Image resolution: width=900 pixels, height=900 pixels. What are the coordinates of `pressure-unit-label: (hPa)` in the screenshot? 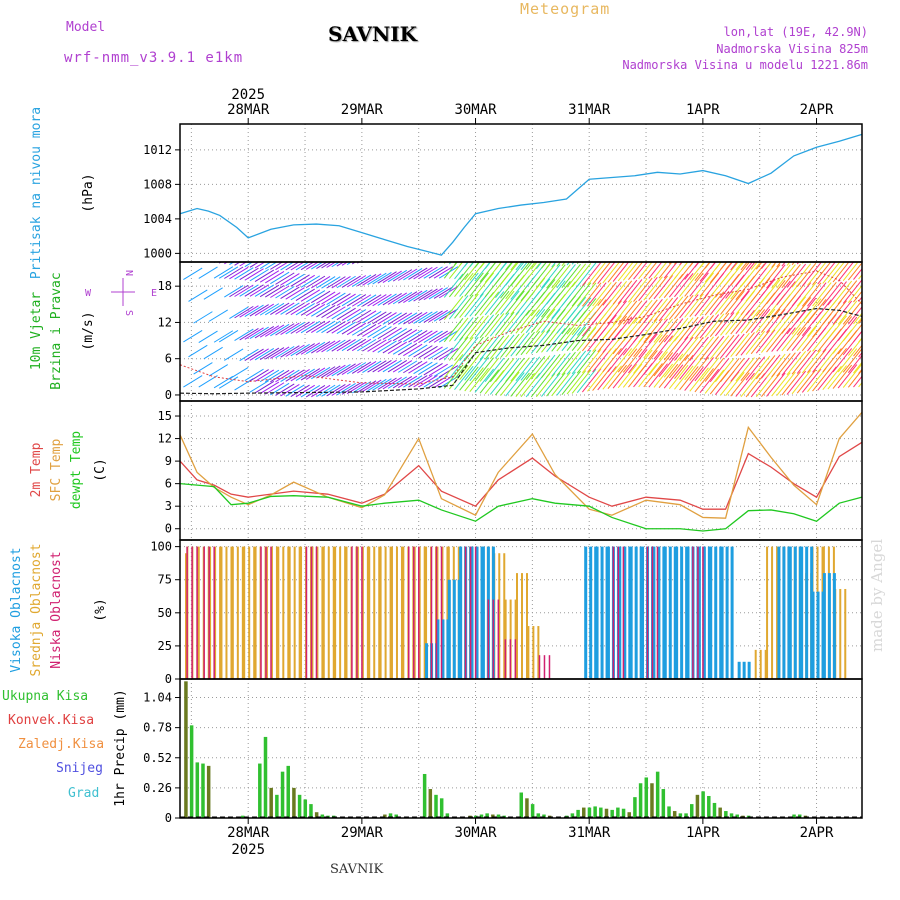 It's located at (88, 192).